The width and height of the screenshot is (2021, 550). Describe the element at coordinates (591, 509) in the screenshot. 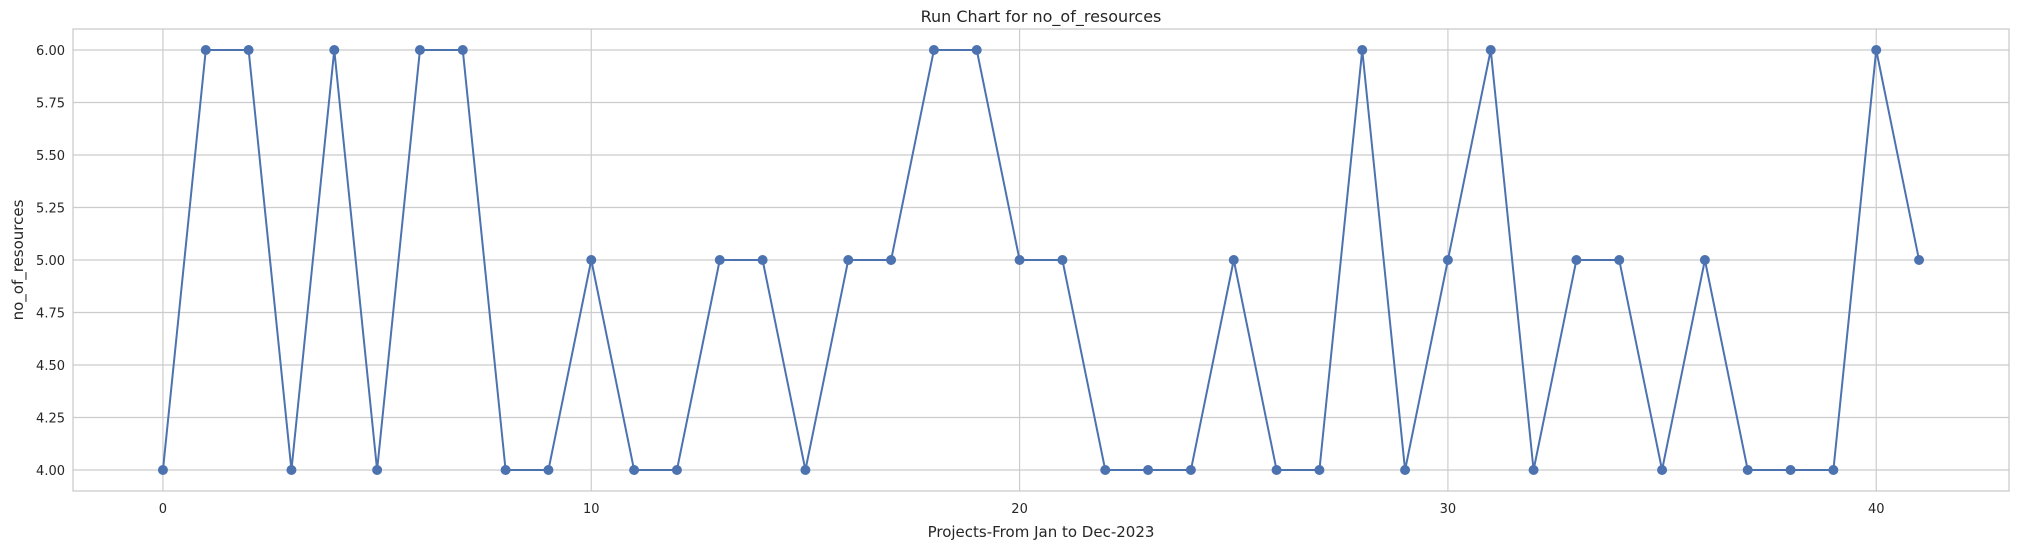

I see `x-tick-label: 10` at that location.